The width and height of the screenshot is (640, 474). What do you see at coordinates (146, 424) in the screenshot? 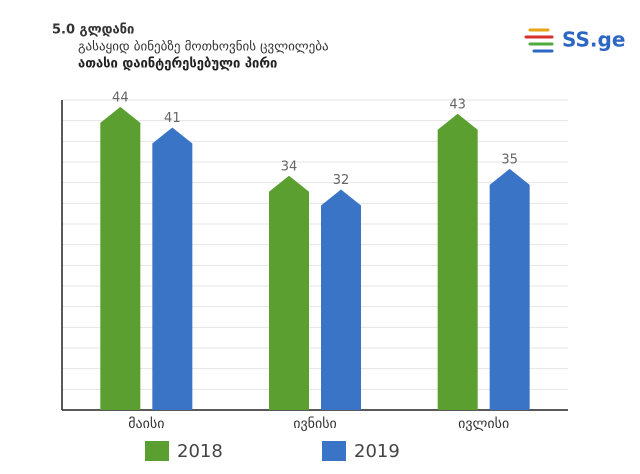
I see `x-tick-label: მაისი` at bounding box center [146, 424].